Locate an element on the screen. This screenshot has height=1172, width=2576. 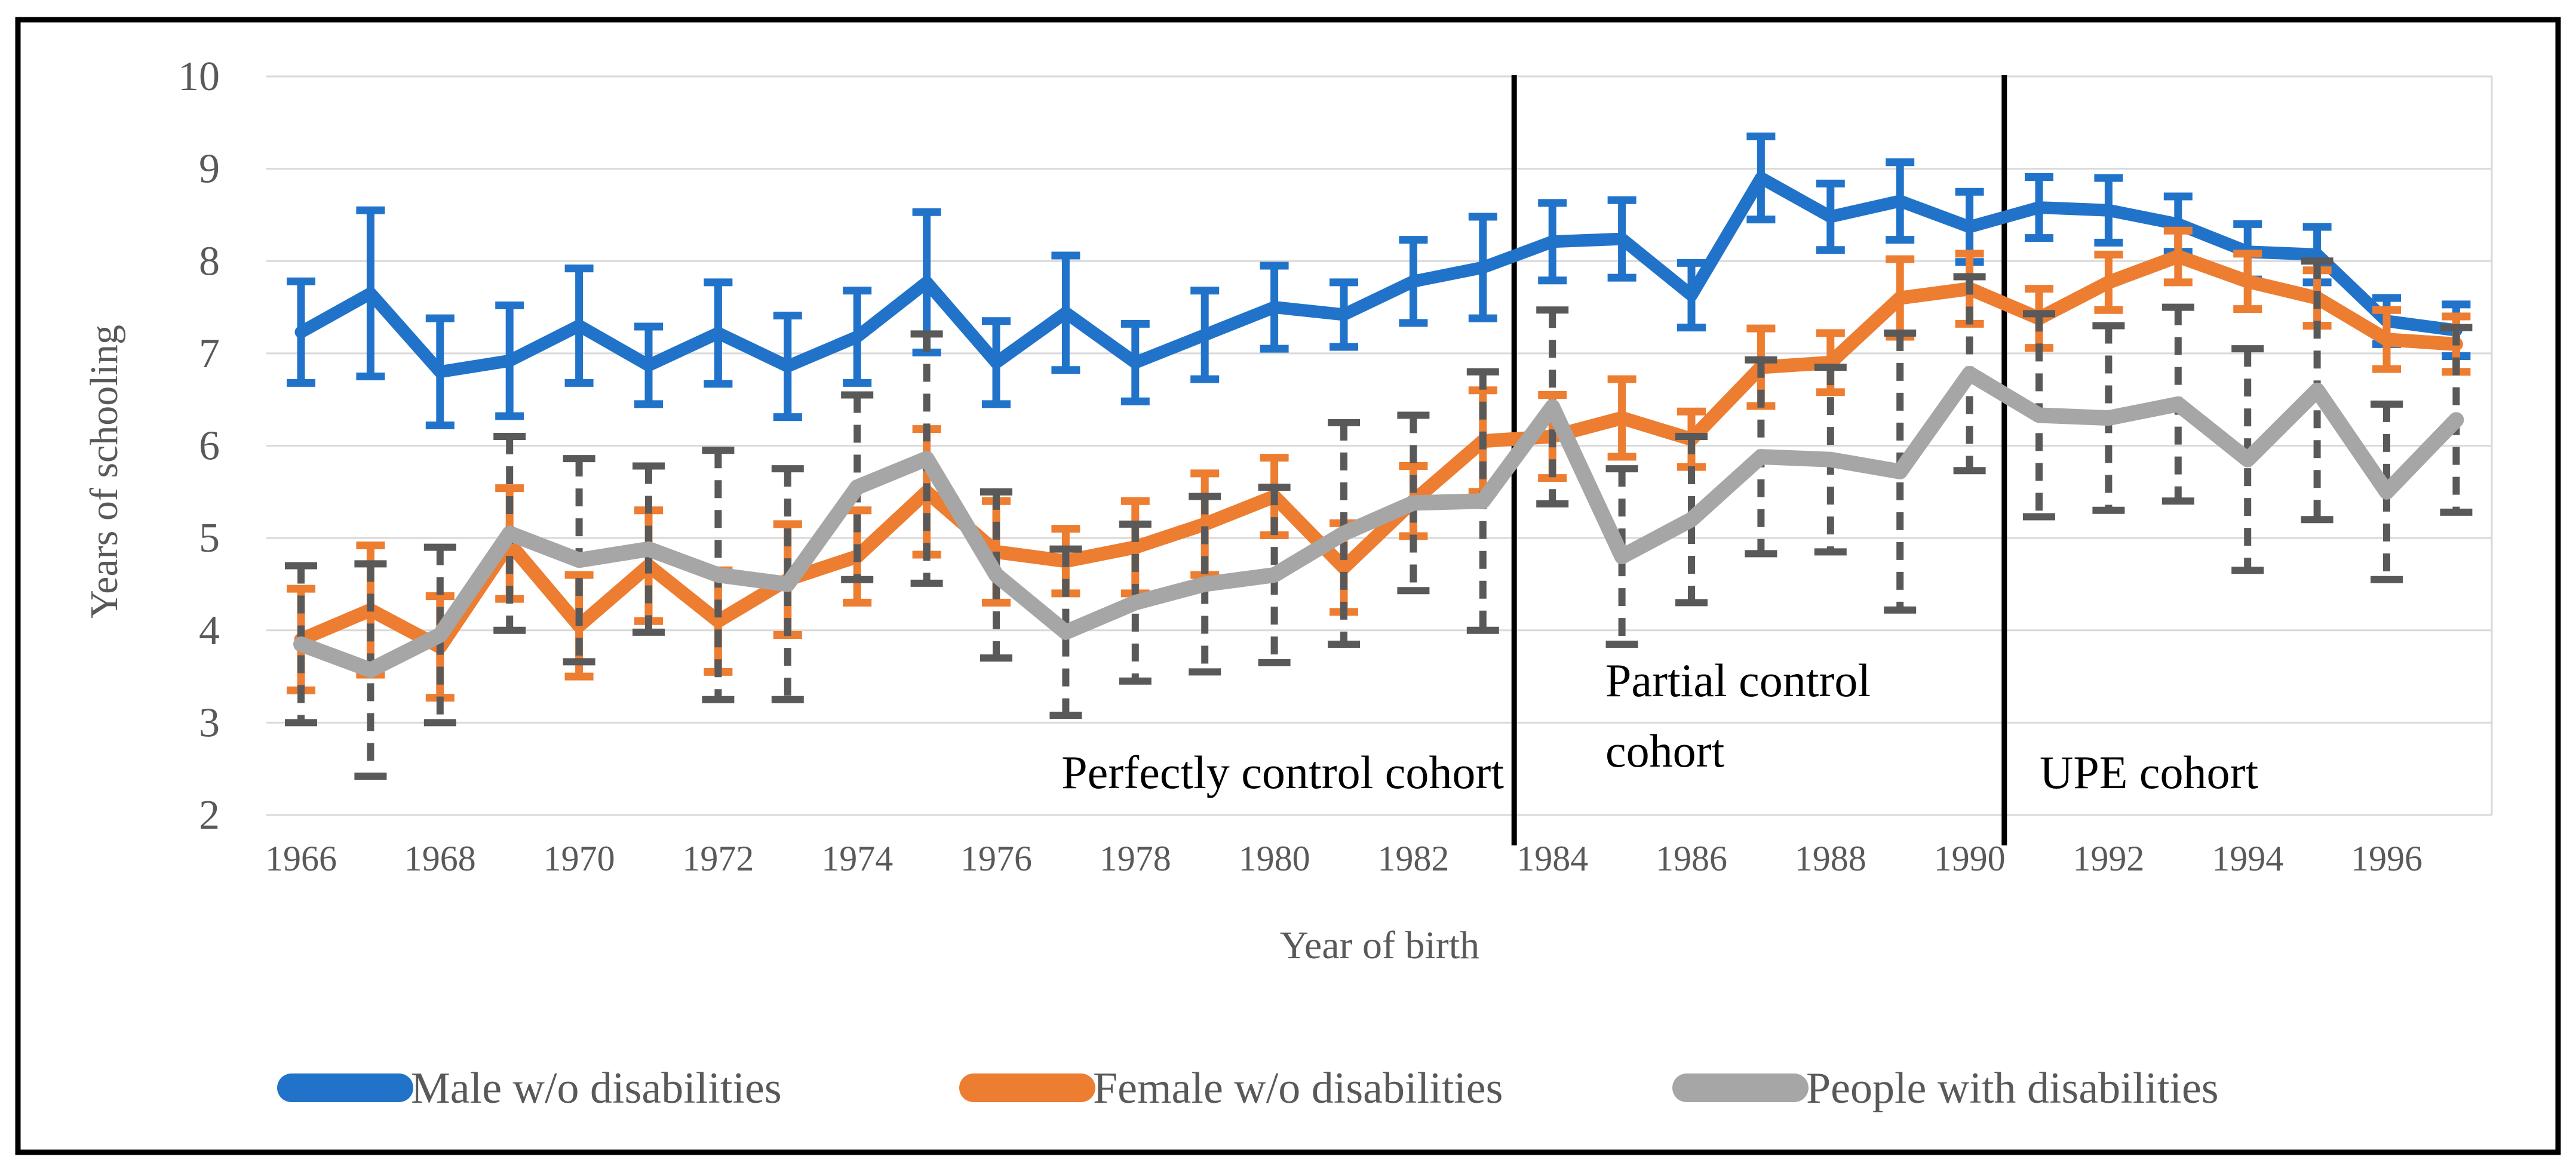
x-tick-label: 1988 is located at coordinates (1830, 858).